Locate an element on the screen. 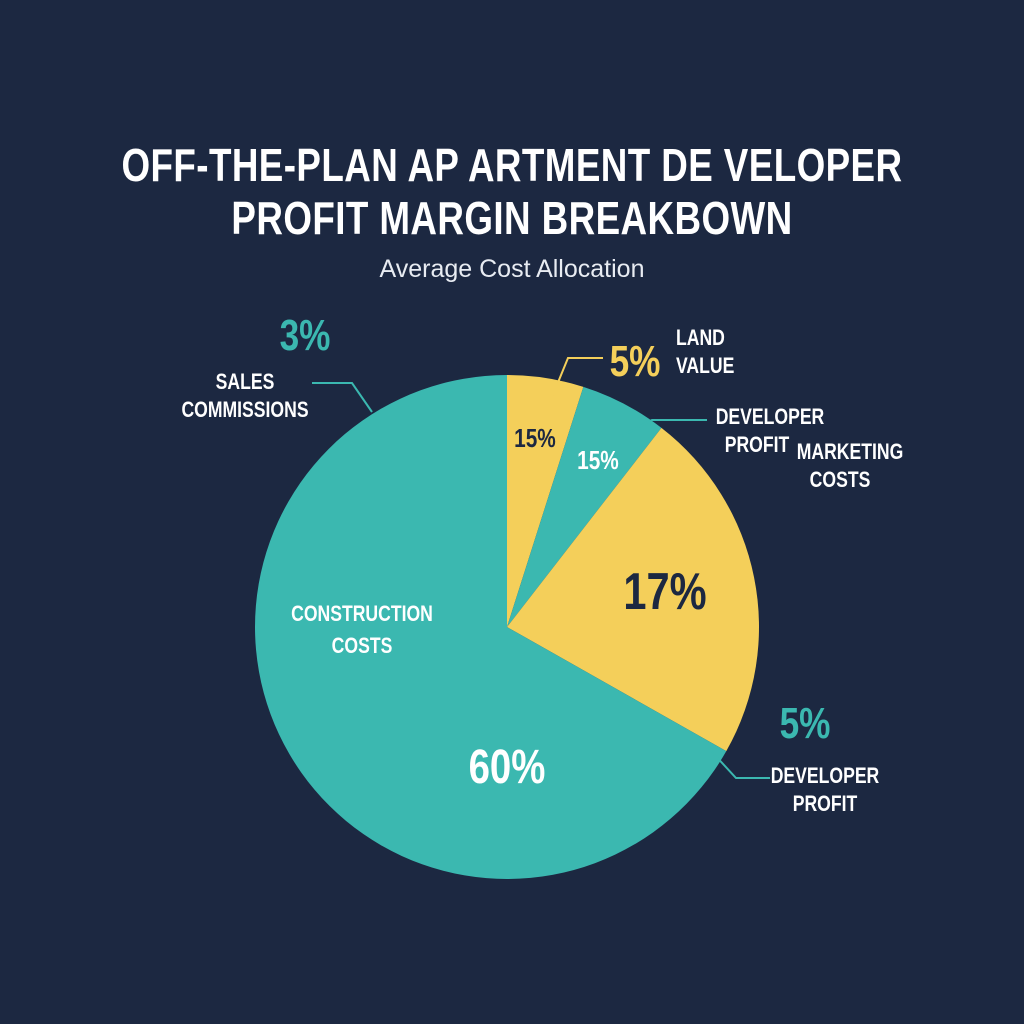  annotation-developer-profit-bottom-line-1: DEVELOPER is located at coordinates (825, 775).